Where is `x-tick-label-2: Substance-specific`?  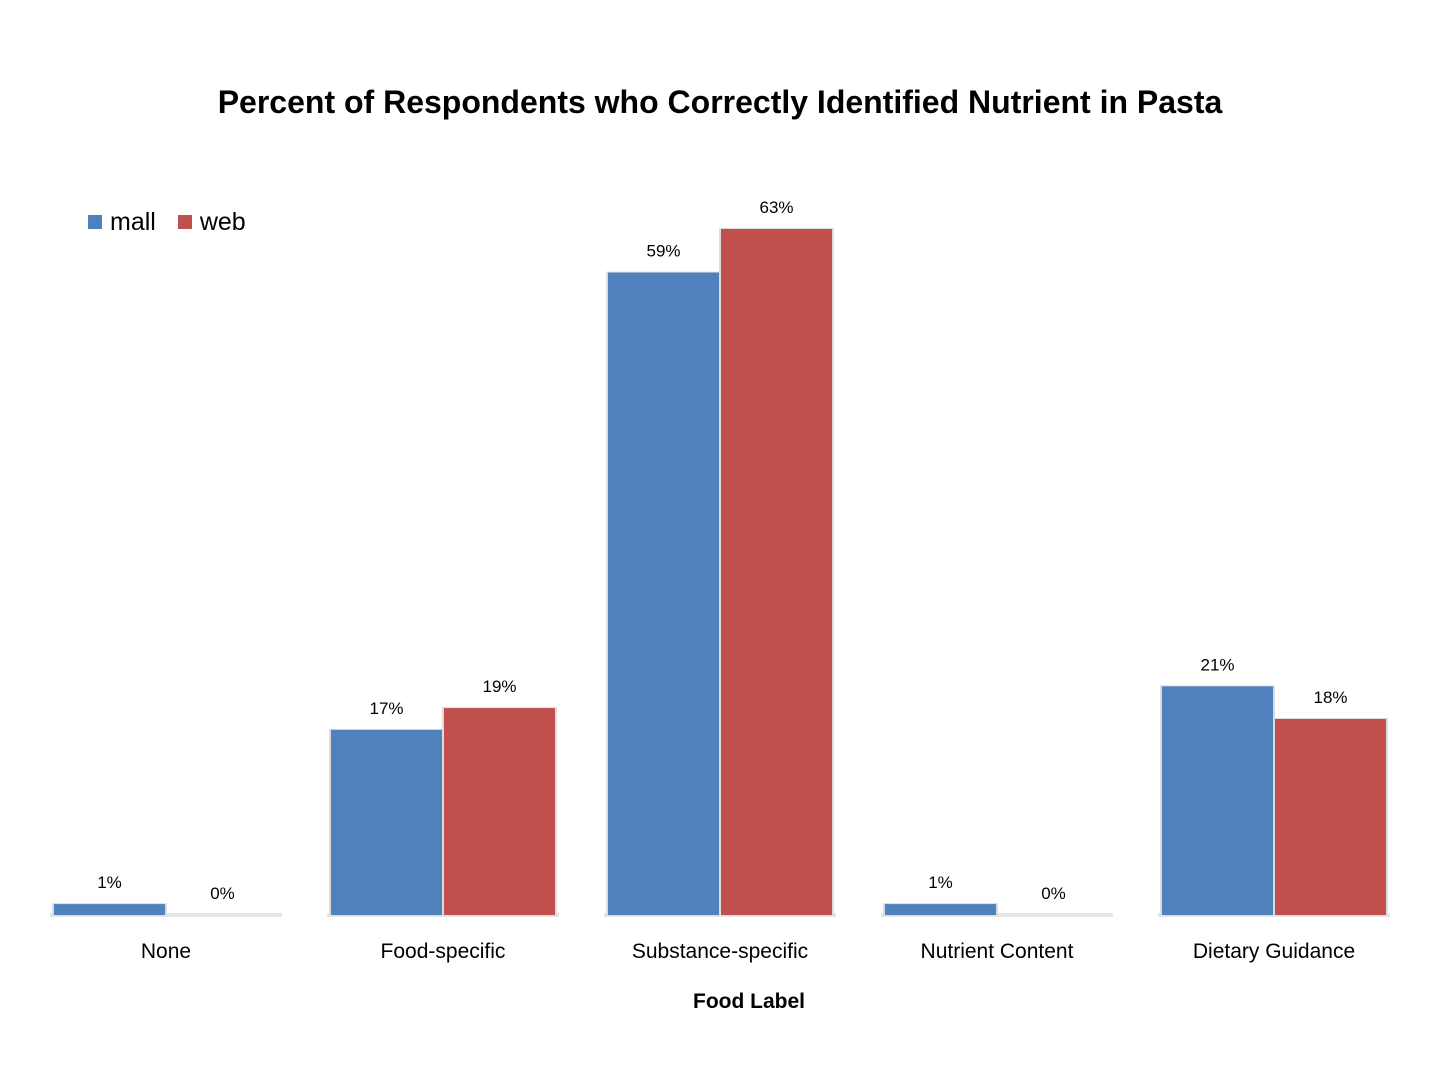 x-tick-label-2: Substance-specific is located at coordinates (720, 951).